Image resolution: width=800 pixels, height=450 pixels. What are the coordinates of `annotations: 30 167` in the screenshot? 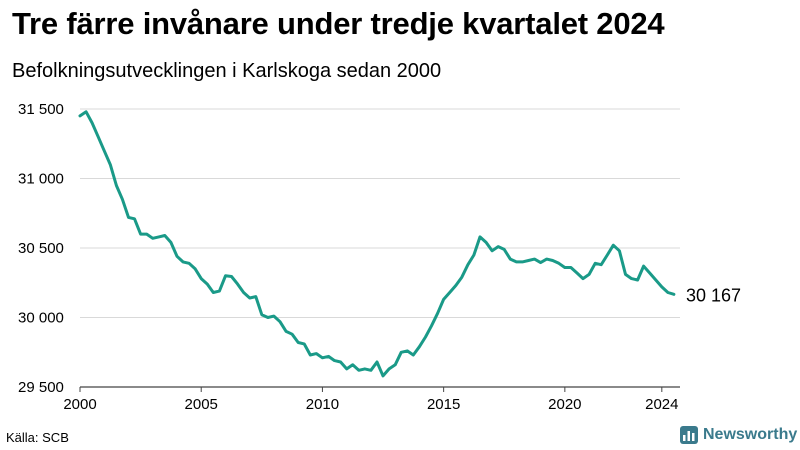 It's located at (713, 295).